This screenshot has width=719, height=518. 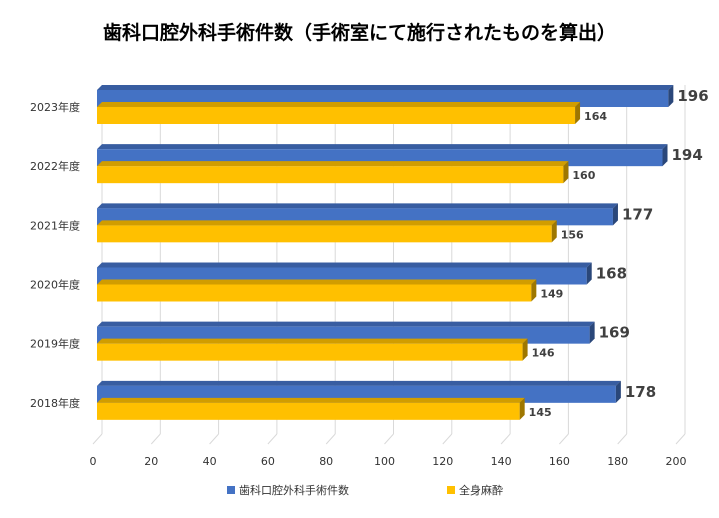 I want to click on x-tick-label: 120, so click(x=442, y=461).